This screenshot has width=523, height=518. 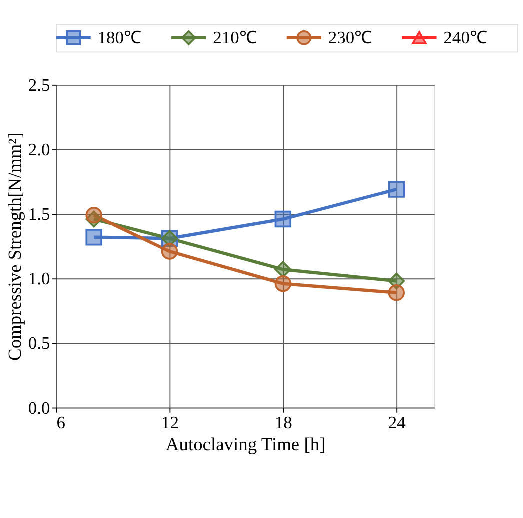 I want to click on legend-label: 230℃, so click(x=350, y=37).